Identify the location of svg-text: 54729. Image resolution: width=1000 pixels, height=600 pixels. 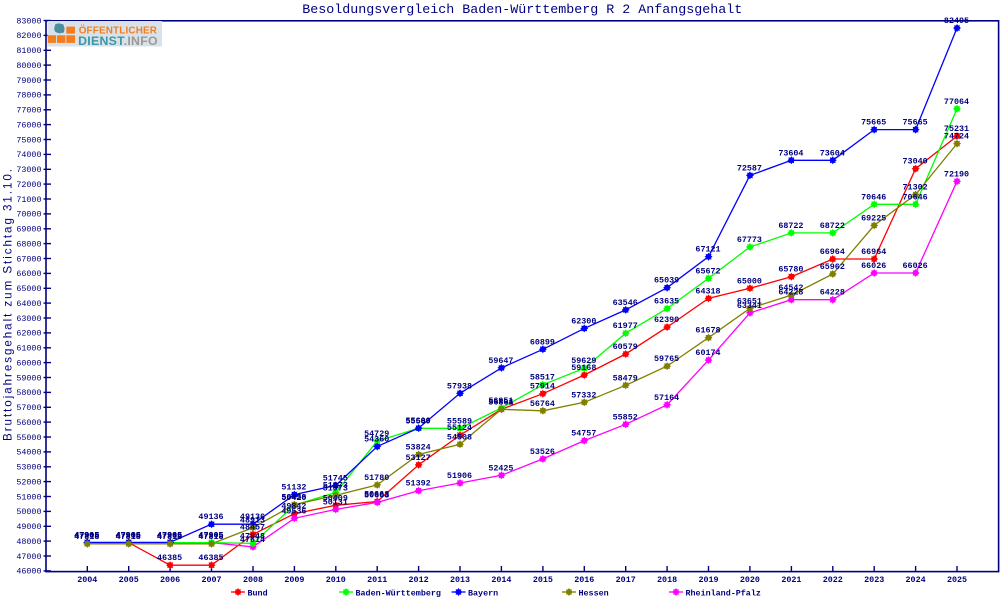
(376, 434).